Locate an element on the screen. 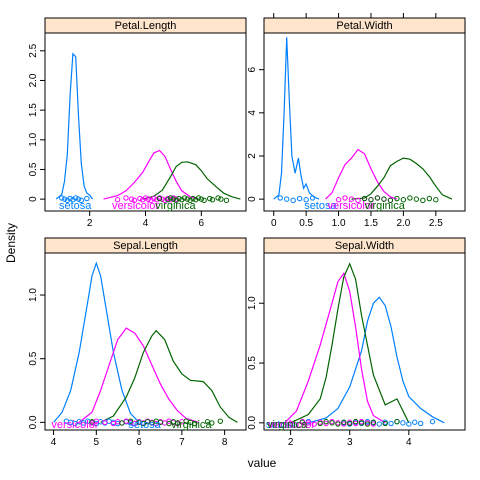  x-tick-label: 2.5 is located at coordinates (436, 223).